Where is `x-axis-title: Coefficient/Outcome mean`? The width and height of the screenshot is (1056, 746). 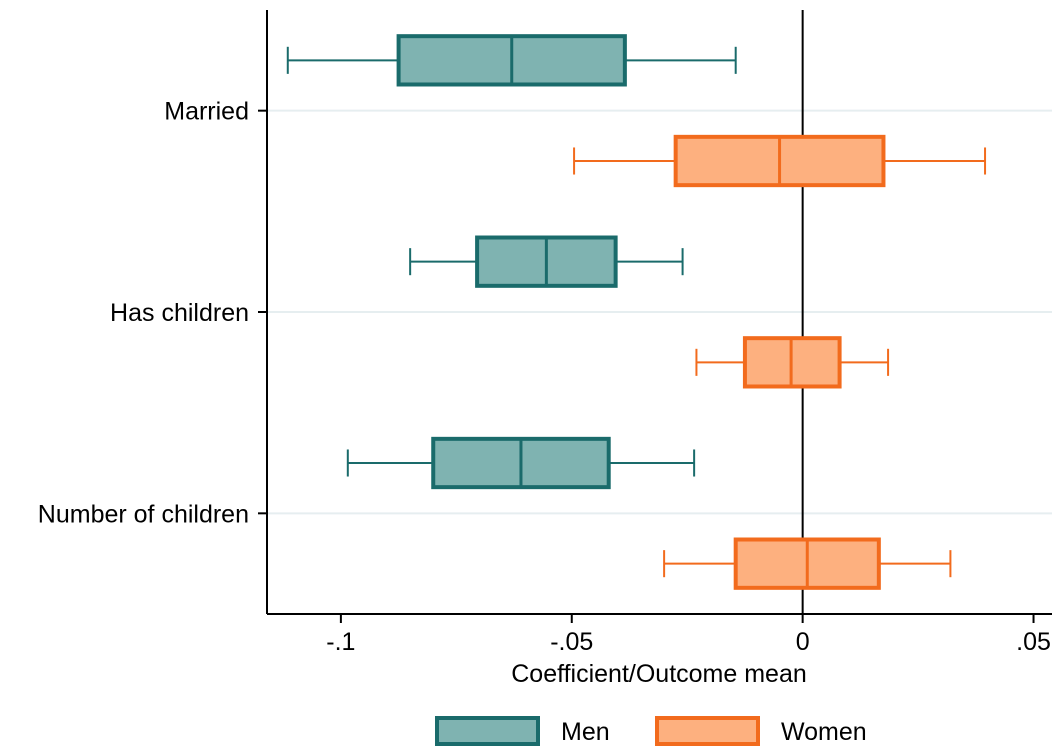 x-axis-title: Coefficient/Outcome mean is located at coordinates (659, 674).